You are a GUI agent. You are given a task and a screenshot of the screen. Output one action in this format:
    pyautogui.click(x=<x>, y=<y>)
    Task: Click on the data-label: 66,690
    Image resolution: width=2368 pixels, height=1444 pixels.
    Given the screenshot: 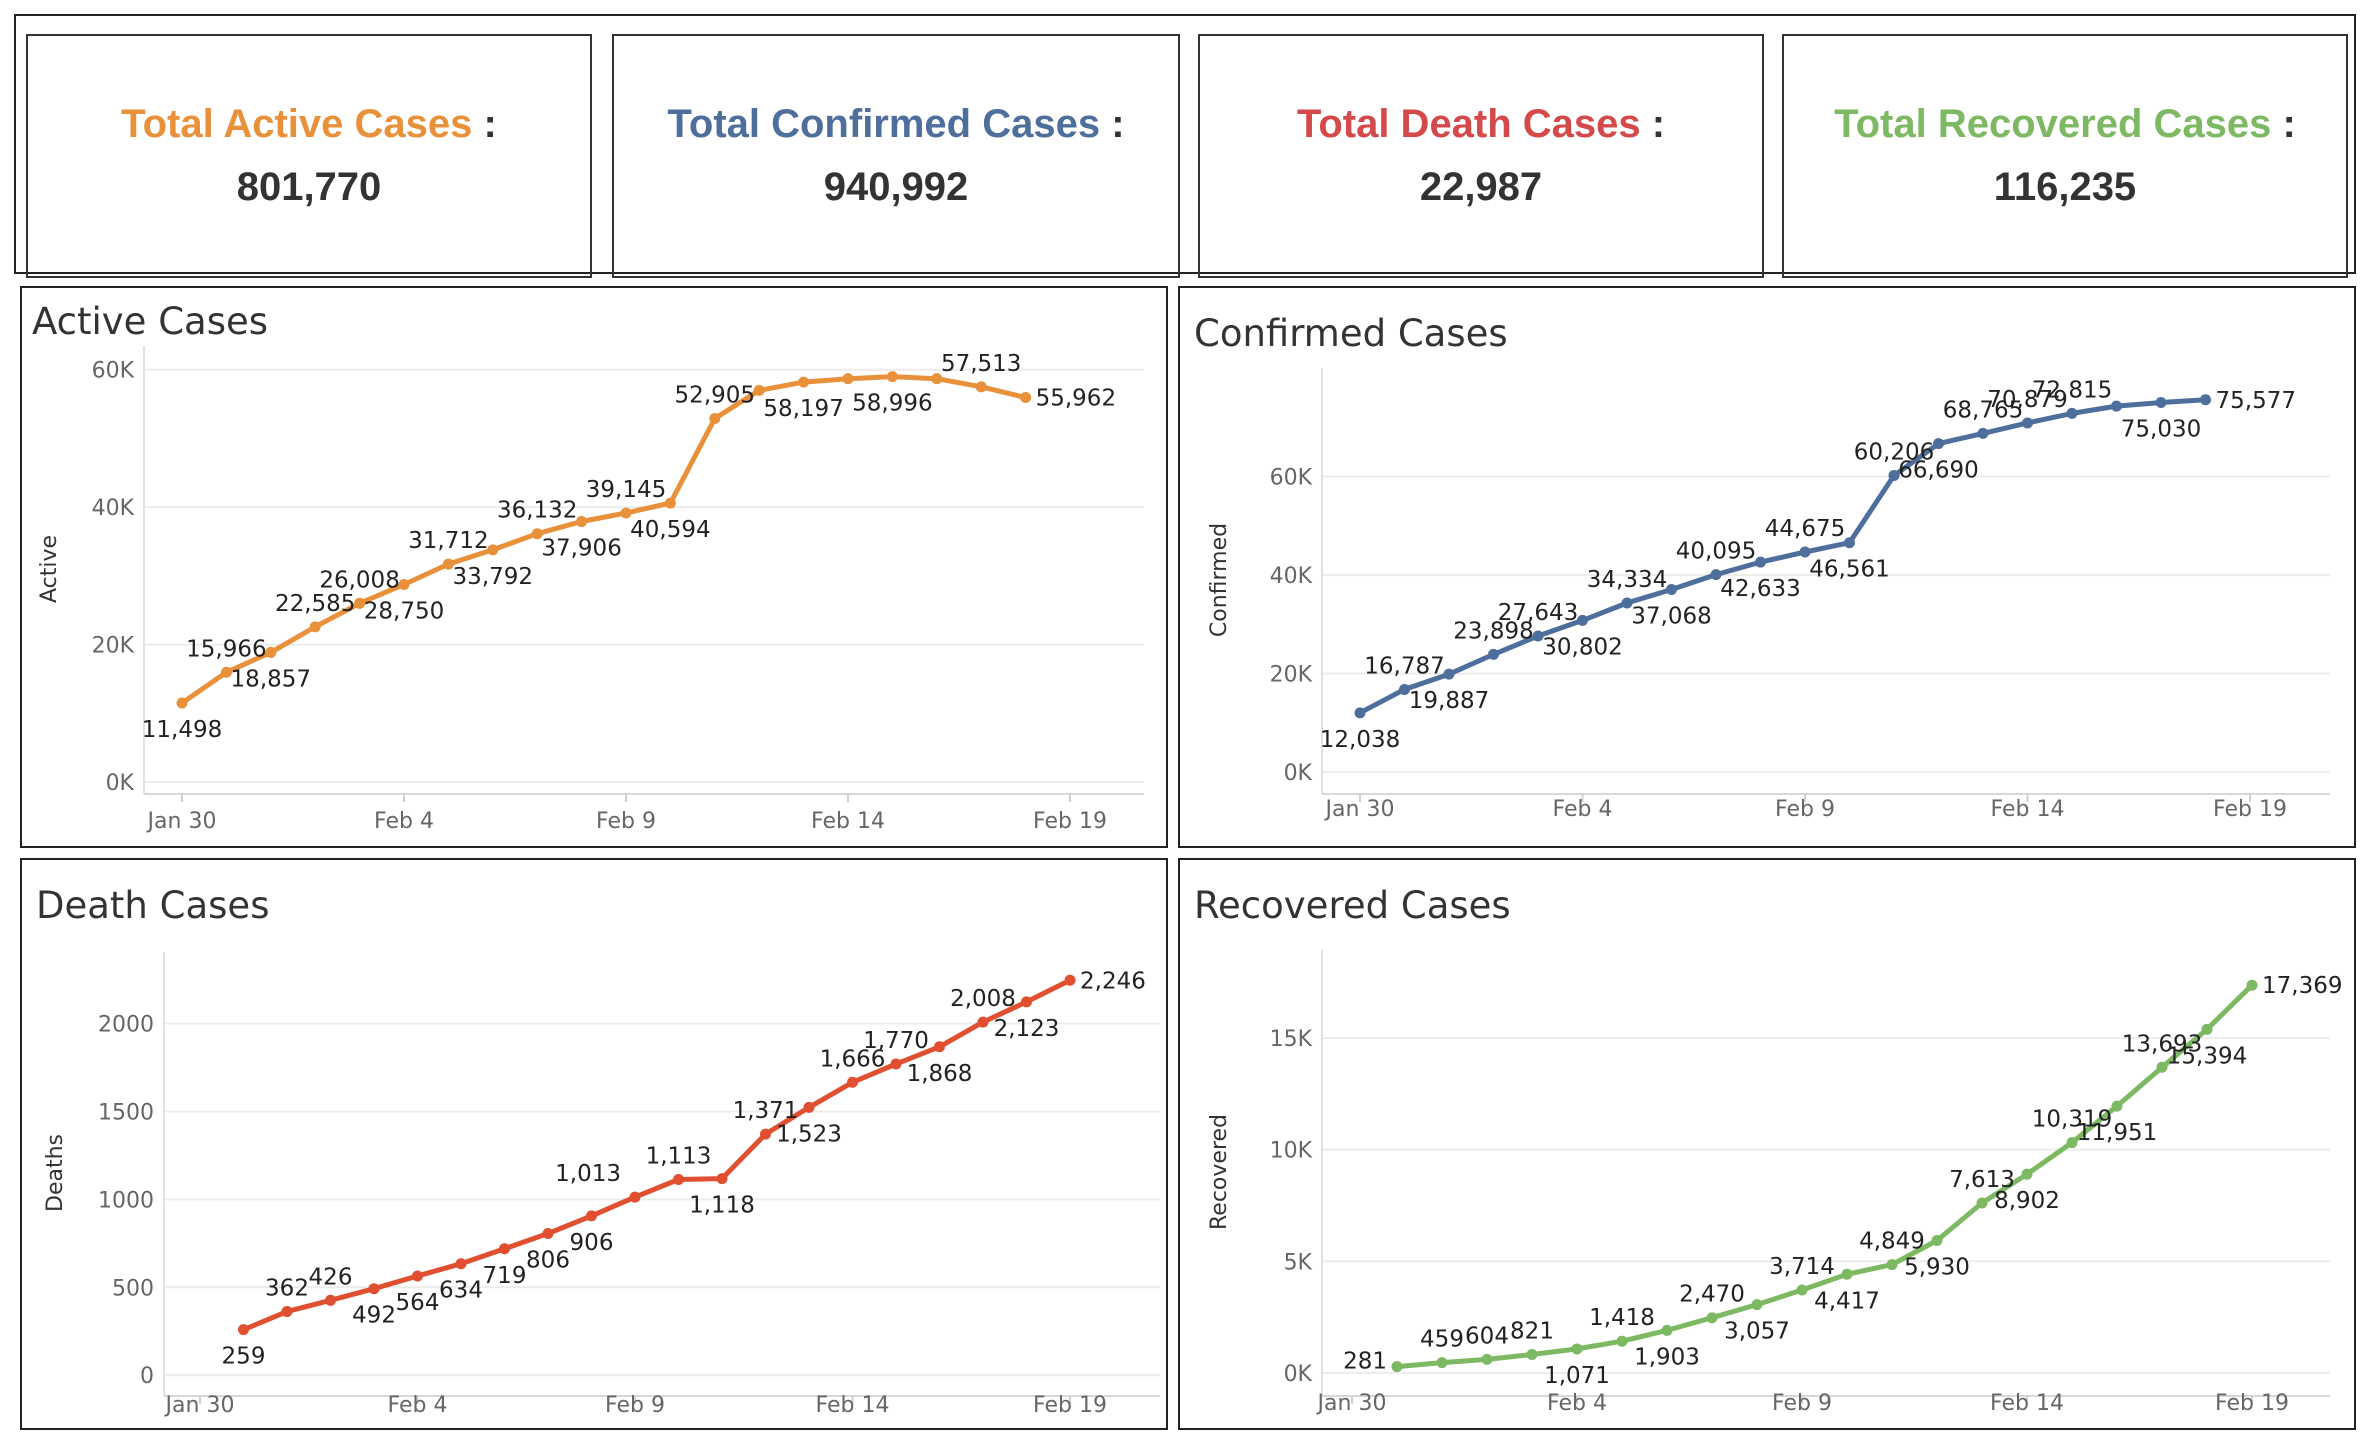 What is the action you would take?
    pyautogui.click(x=1938, y=471)
    